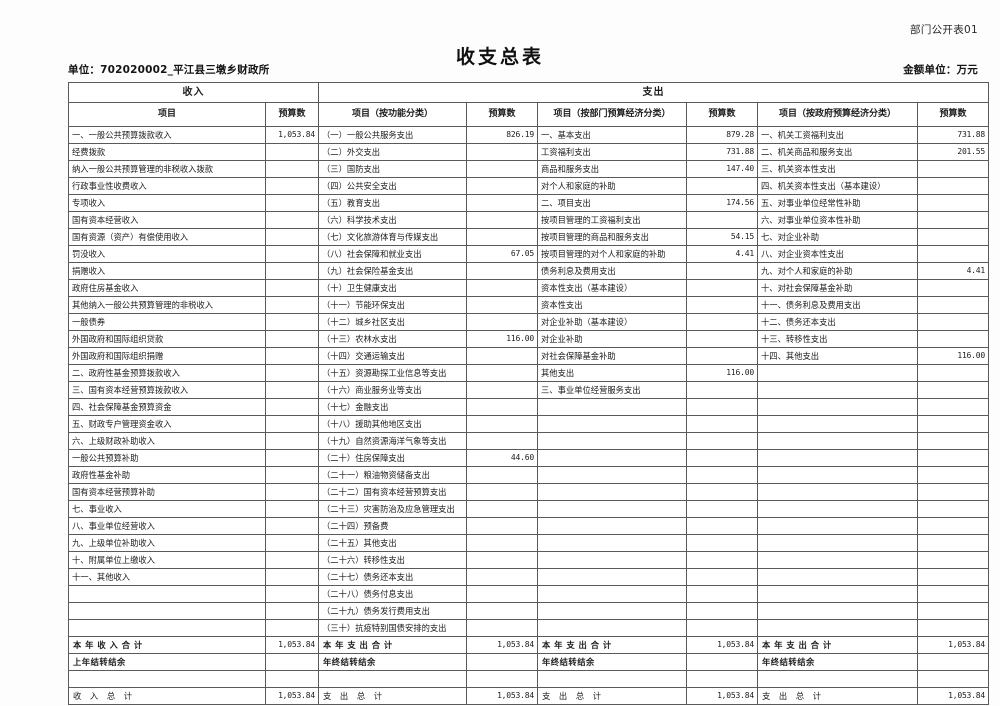  I want to click on cell-func-item: （十九）自然资源海洋气象等支出, so click(392, 441).